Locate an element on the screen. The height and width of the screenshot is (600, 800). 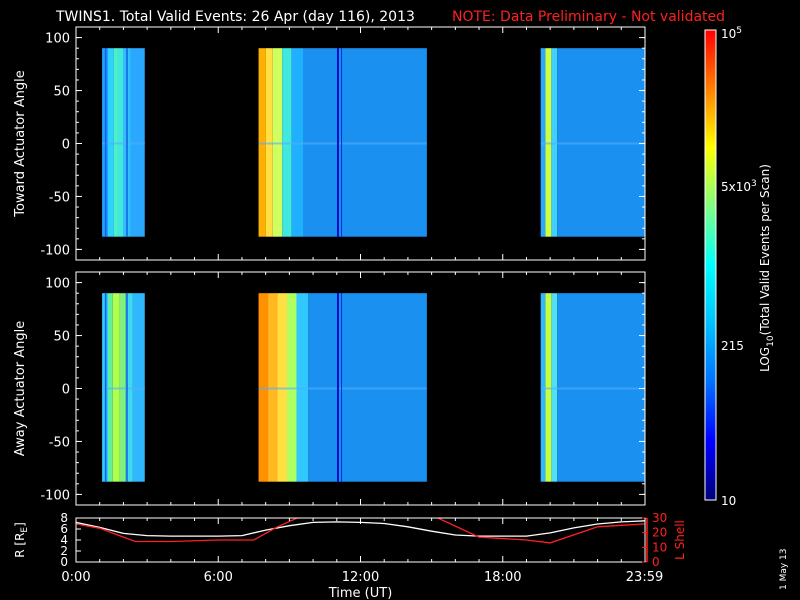
x-tick-label: 18:00 is located at coordinates (502, 577).